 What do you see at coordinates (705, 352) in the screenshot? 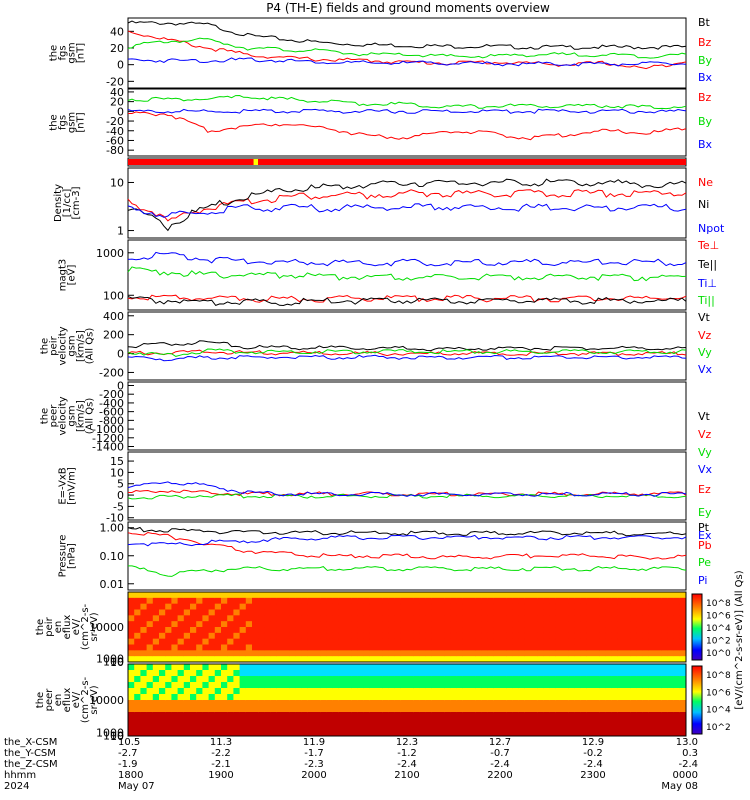
I see `legend-label: Vy` at bounding box center [705, 352].